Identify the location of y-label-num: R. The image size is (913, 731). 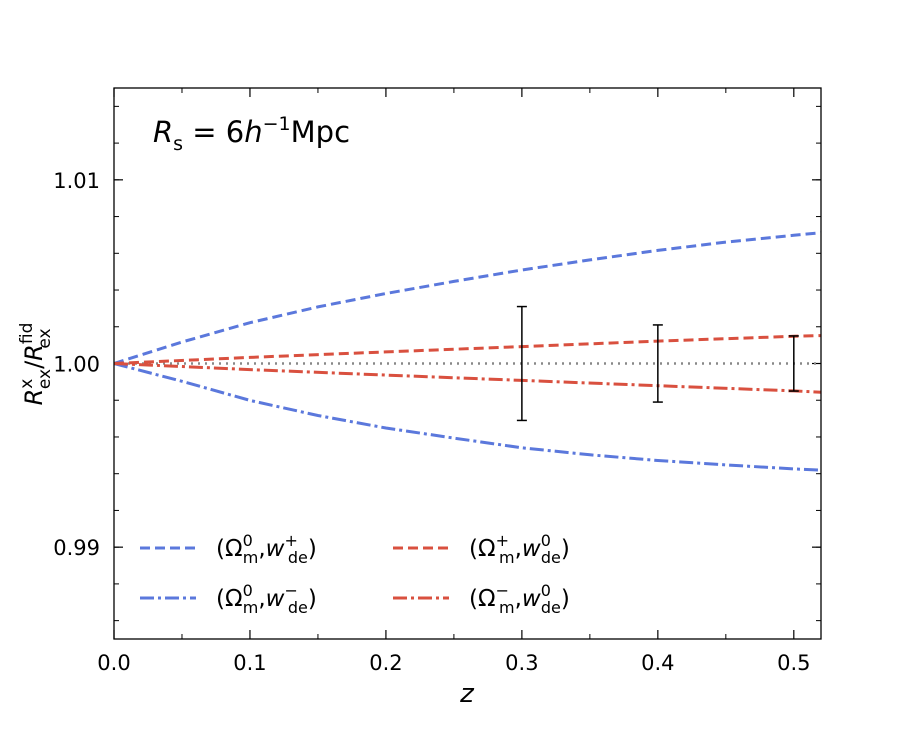
(34, 397).